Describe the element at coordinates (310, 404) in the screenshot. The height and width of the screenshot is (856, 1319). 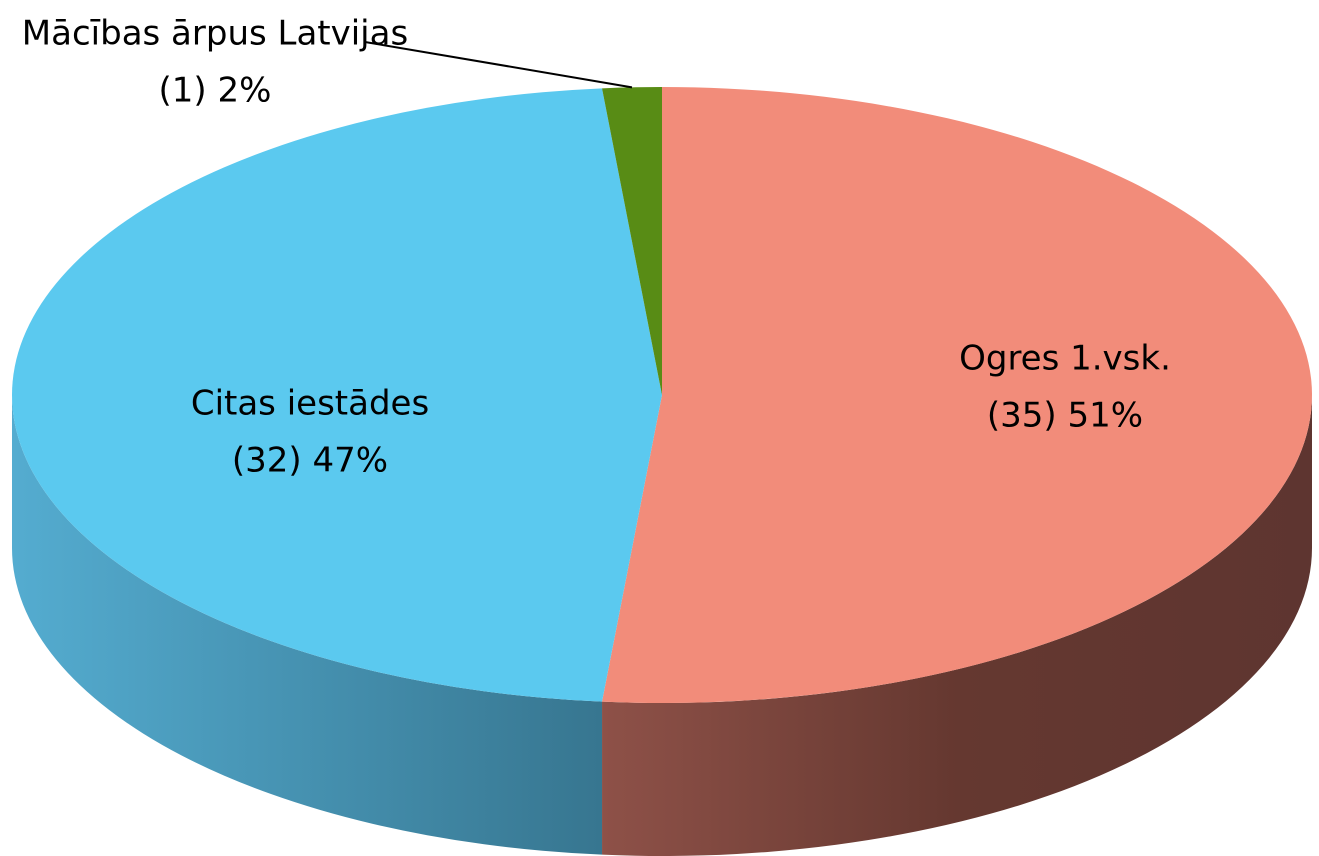
I see `category-label: Citas iestādes` at that location.